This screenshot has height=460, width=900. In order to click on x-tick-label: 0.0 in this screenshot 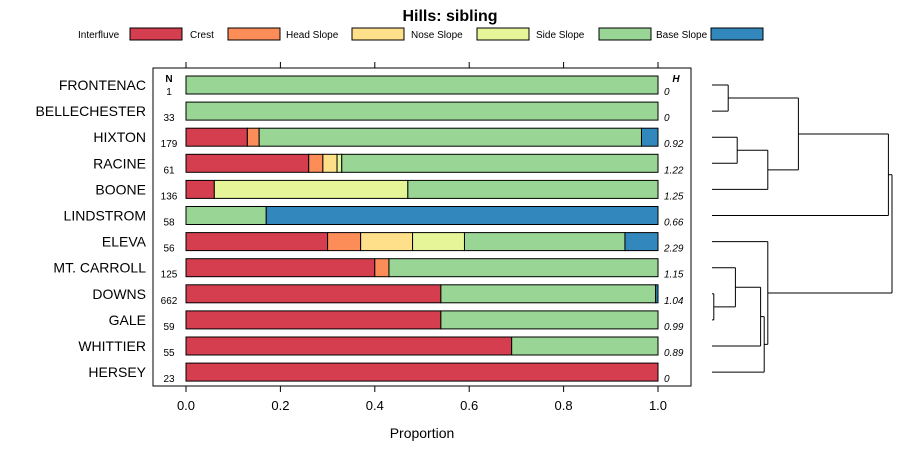, I will do `click(186, 405)`.